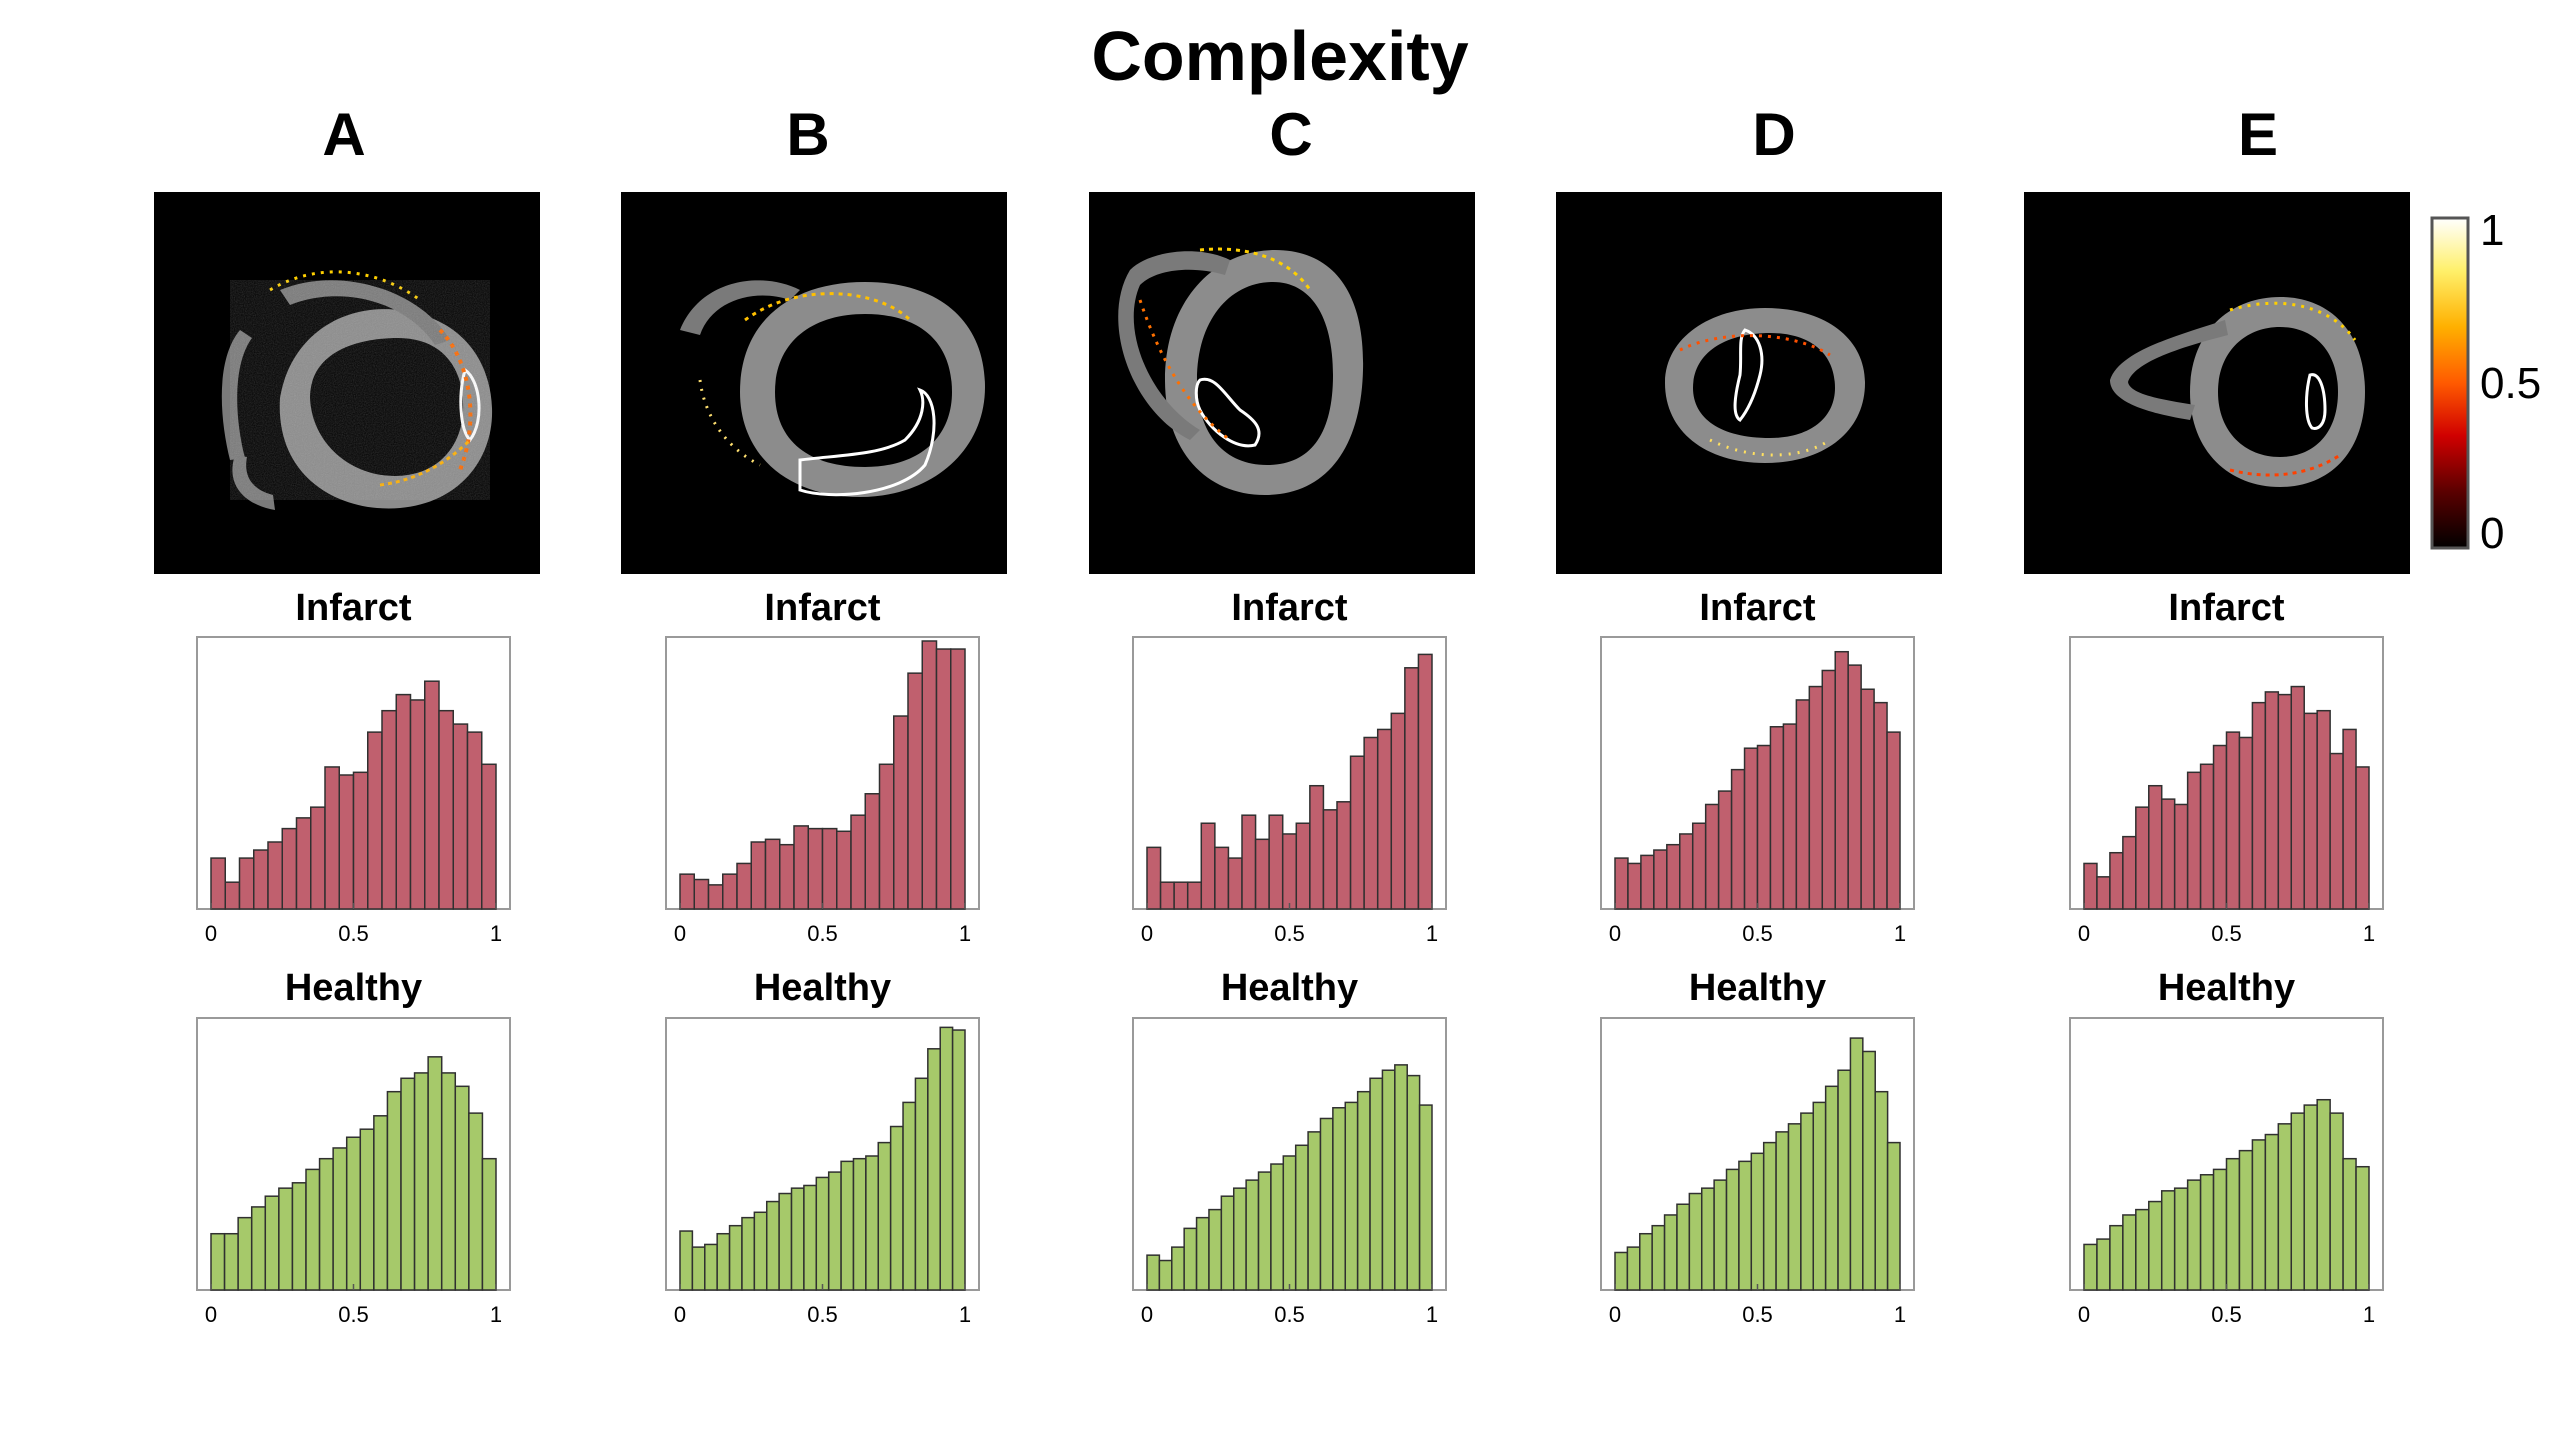 This screenshot has width=2560, height=1440. What do you see at coordinates (1289, 1147) in the screenshot?
I see `histogram-c-healthy: Healthy 0 0.5 1` at bounding box center [1289, 1147].